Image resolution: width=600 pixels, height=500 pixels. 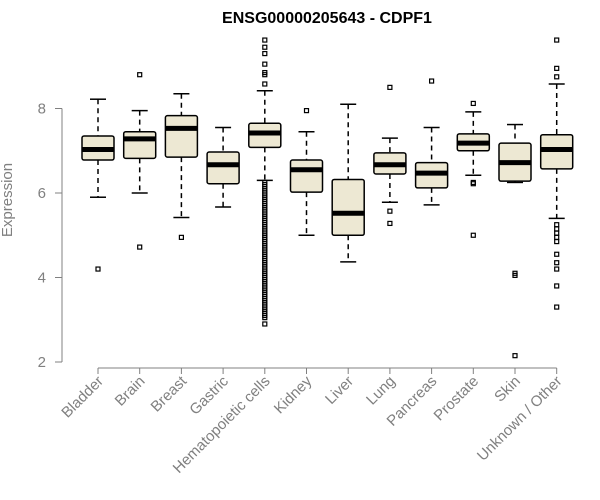 I want to click on x-tick-label: Prostate, so click(x=457, y=399).